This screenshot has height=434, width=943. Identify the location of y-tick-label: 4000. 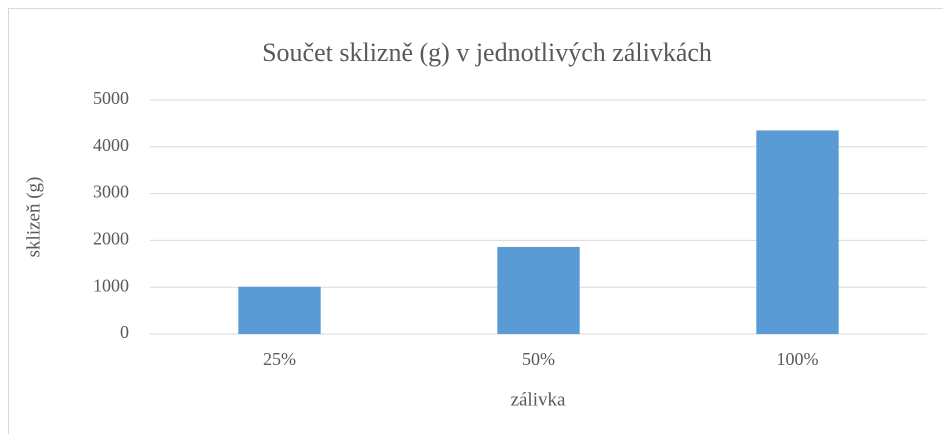
(111, 145).